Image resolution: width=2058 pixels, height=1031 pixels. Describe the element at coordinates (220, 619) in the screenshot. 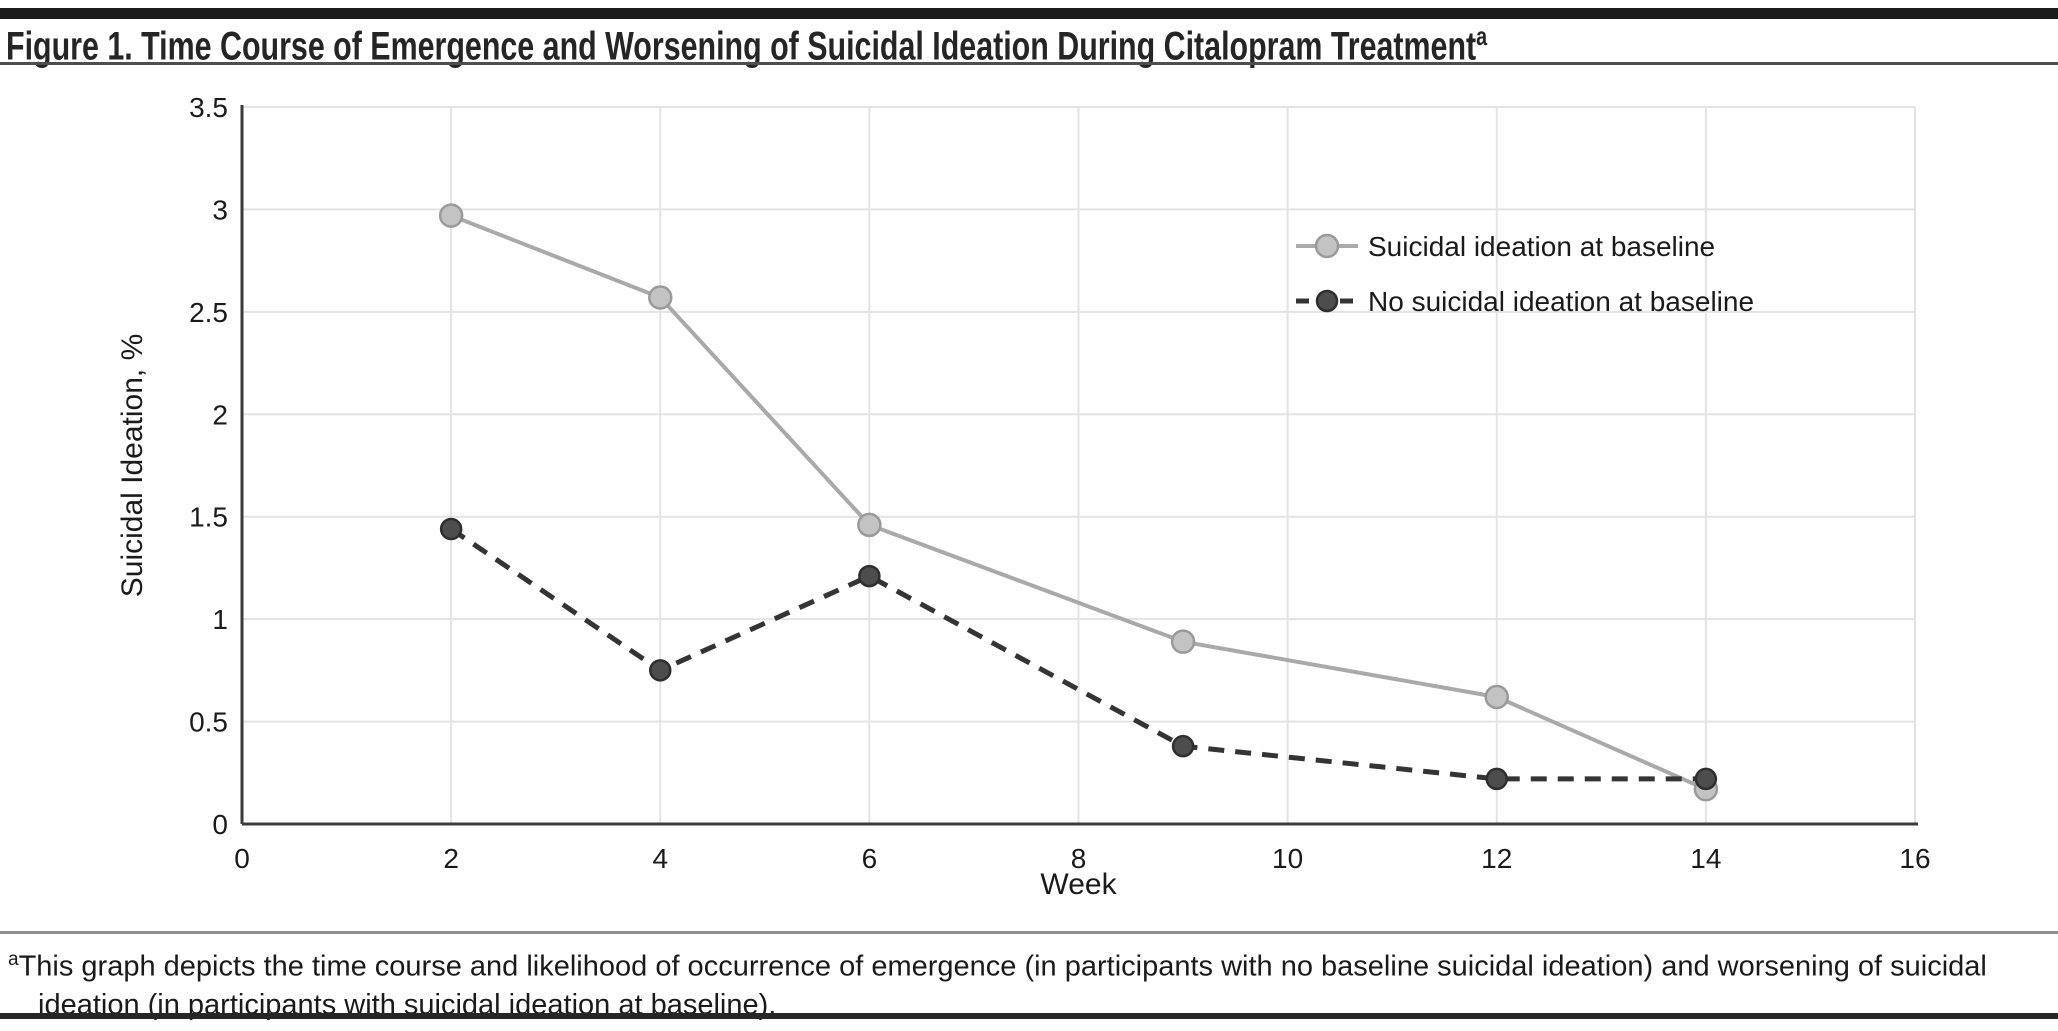

I see `y-axis-tick-label: 1` at that location.